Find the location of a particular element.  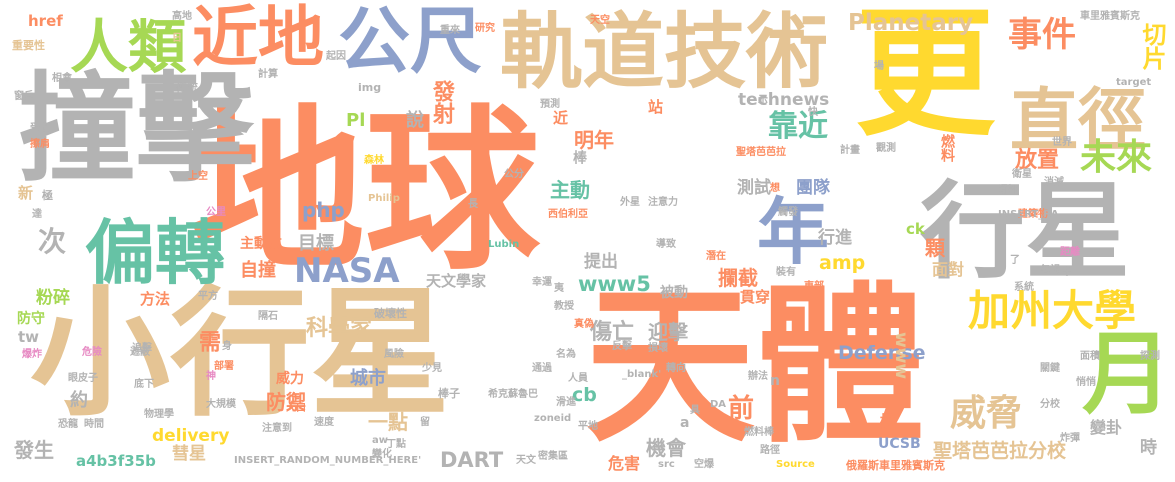

word-xitong: 系統 is located at coordinates (1024, 287).